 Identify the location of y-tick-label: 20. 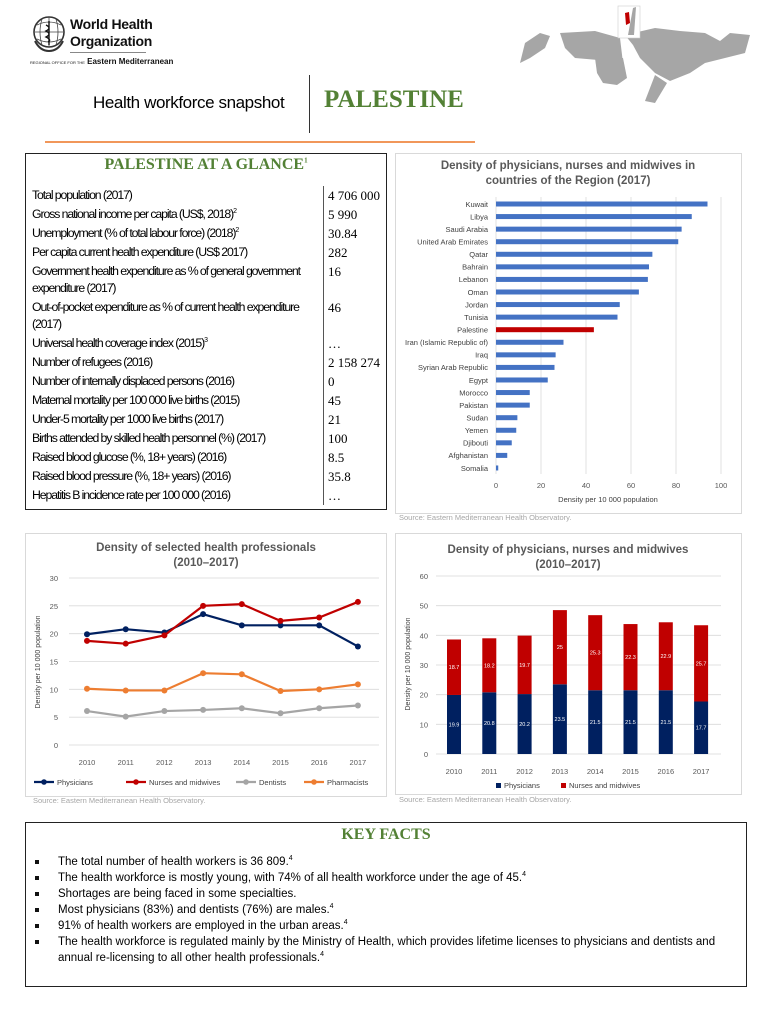
(54, 634).